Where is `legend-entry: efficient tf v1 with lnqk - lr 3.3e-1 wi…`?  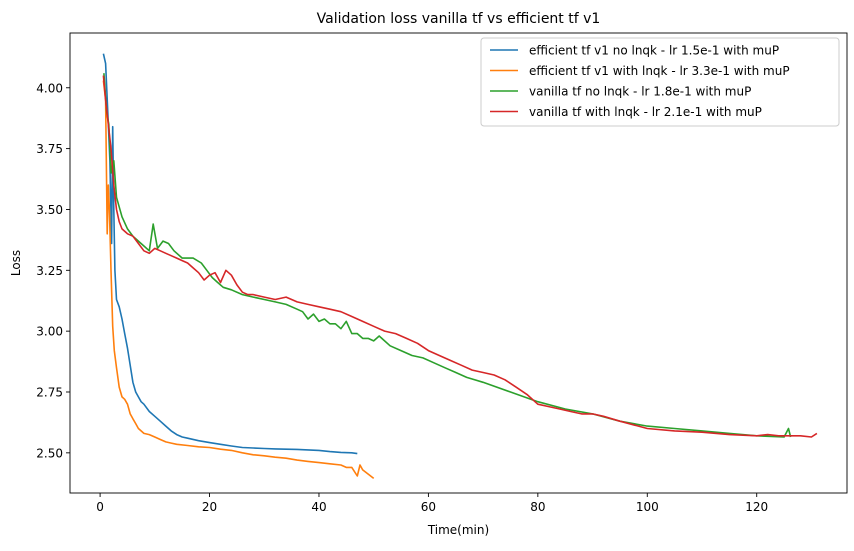 legend-entry: efficient tf v1 with lnqk - lr 3.3e-1 wi… is located at coordinates (659, 71).